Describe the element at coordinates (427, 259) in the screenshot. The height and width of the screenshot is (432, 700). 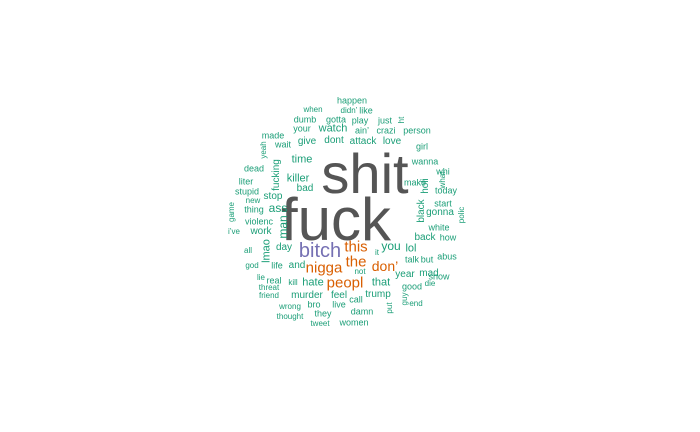
I see `word-but: but` at that location.